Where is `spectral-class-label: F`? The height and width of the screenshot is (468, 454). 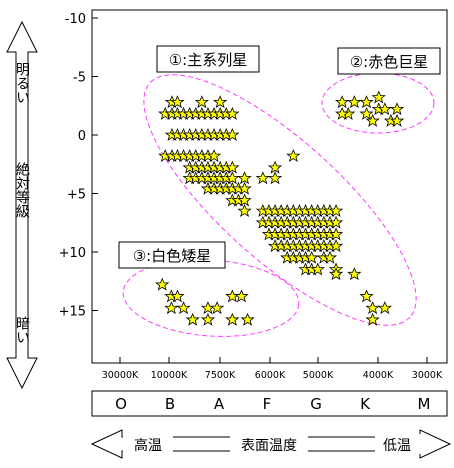 spectral-class-label: F is located at coordinates (267, 404).